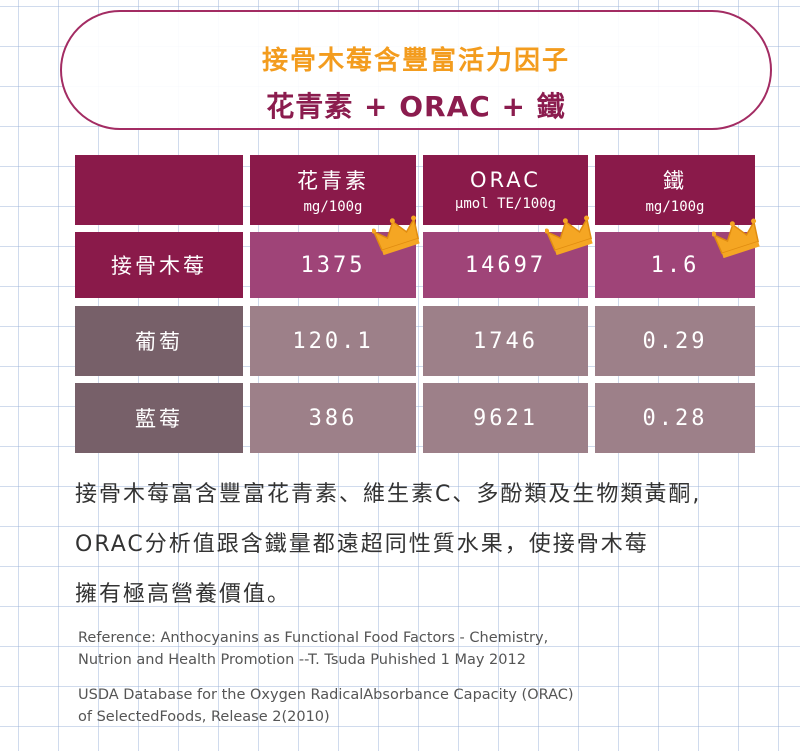 This screenshot has height=751, width=800. I want to click on row-label-grape: 葡萄, so click(159, 341).